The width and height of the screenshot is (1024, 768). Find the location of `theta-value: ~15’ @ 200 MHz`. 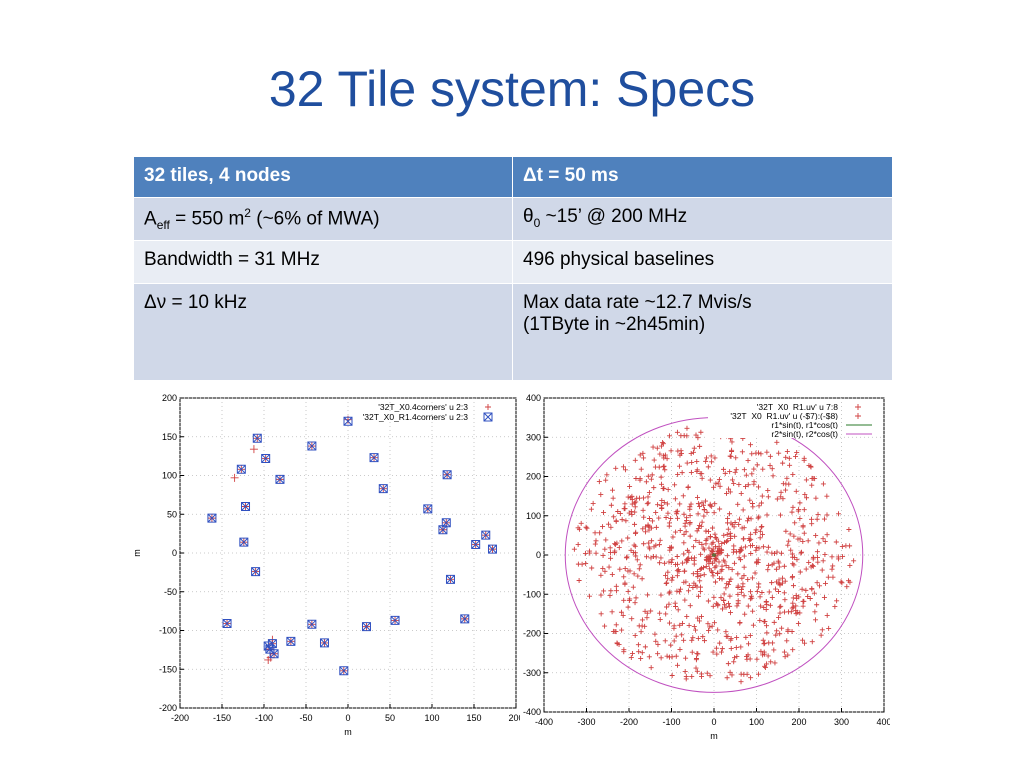

theta-value: ~15’ @ 200 MHz is located at coordinates (614, 216).